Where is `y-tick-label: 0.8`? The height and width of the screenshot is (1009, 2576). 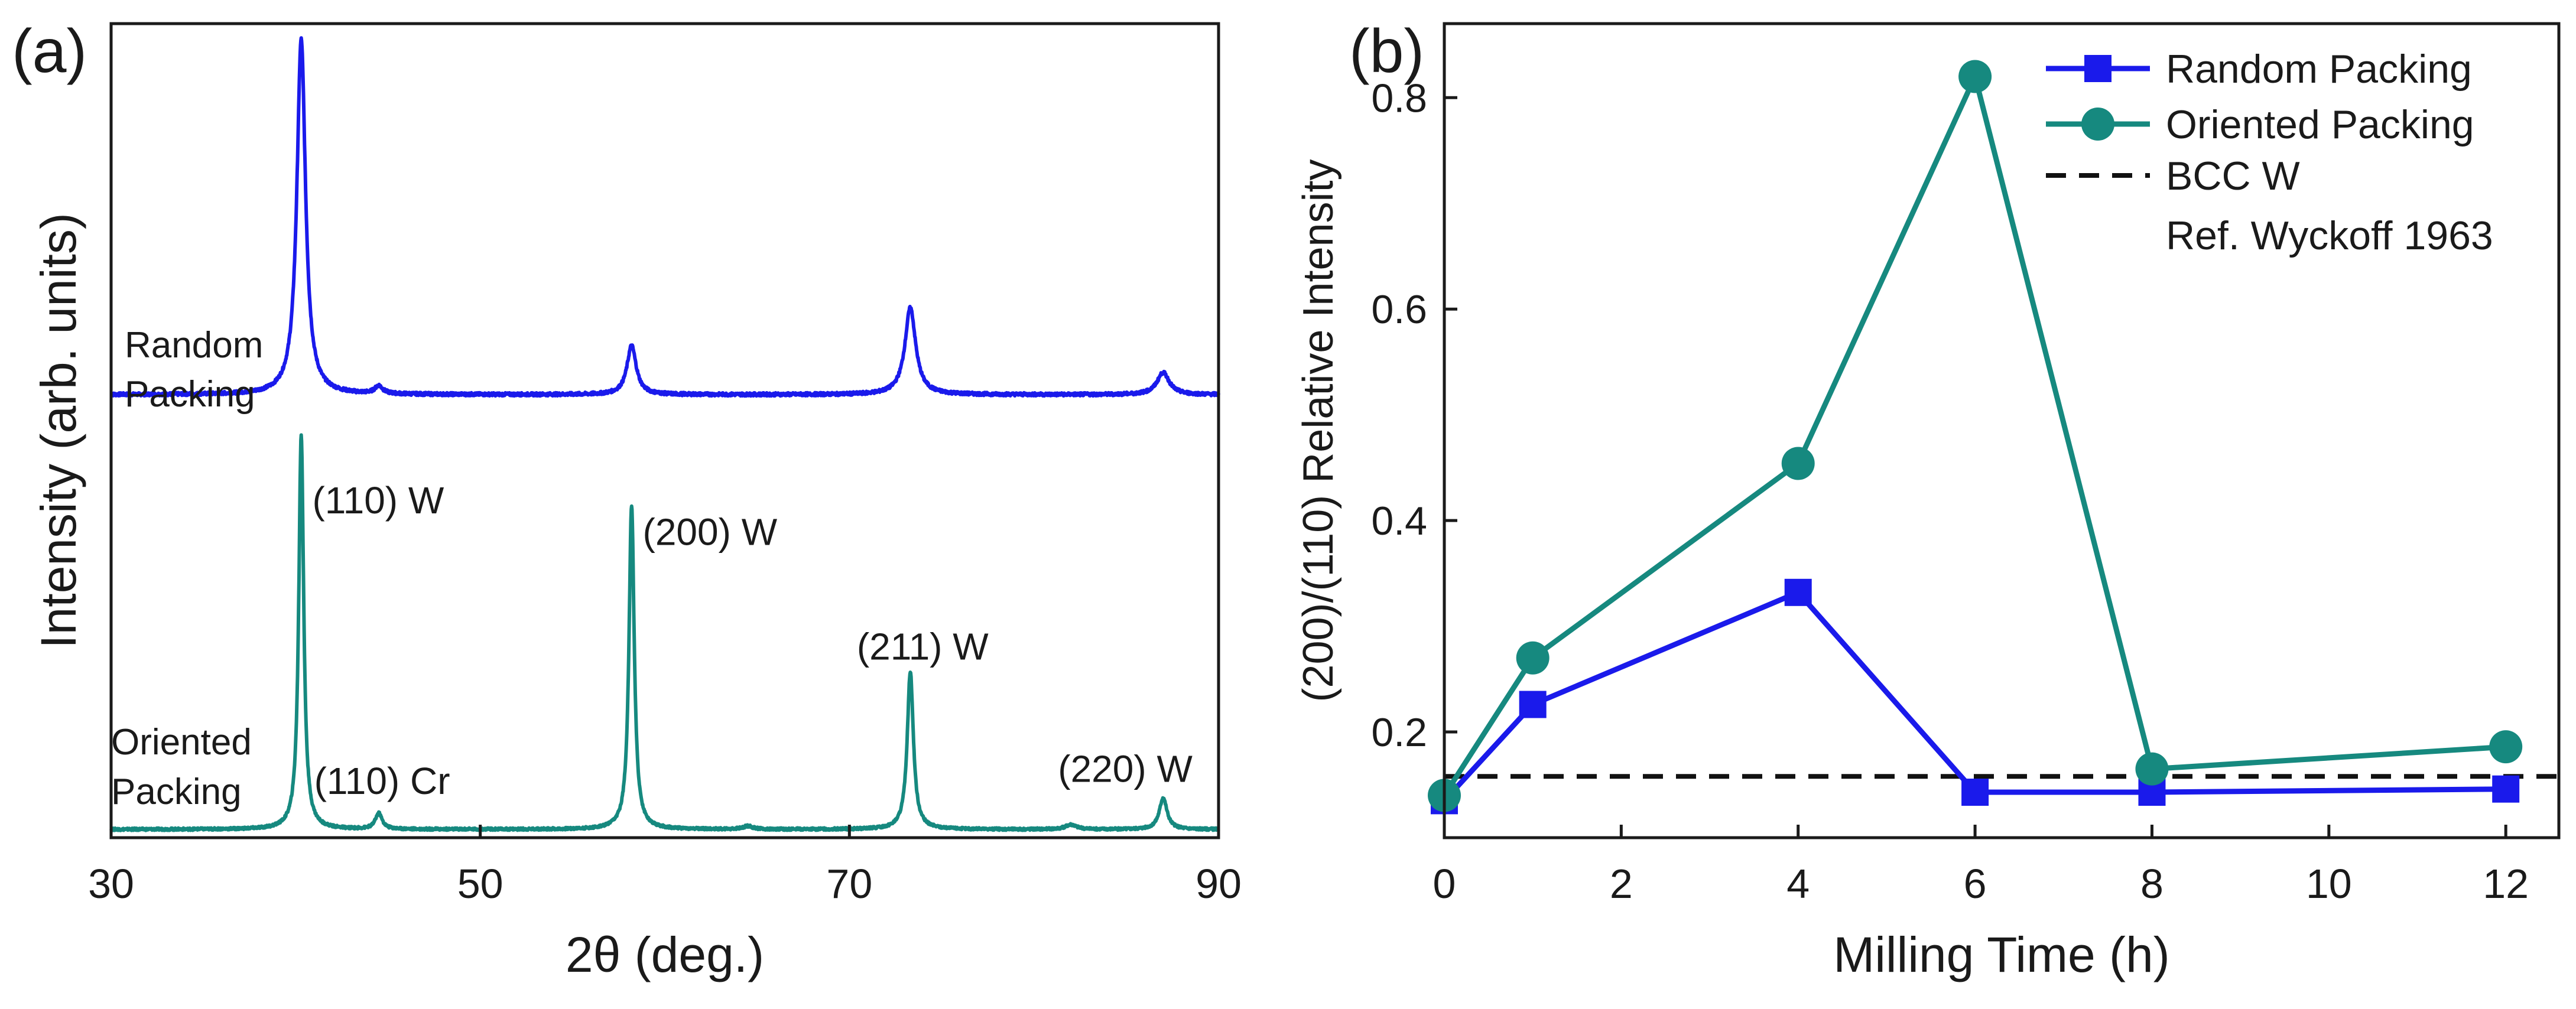 y-tick-label: 0.8 is located at coordinates (1399, 98).